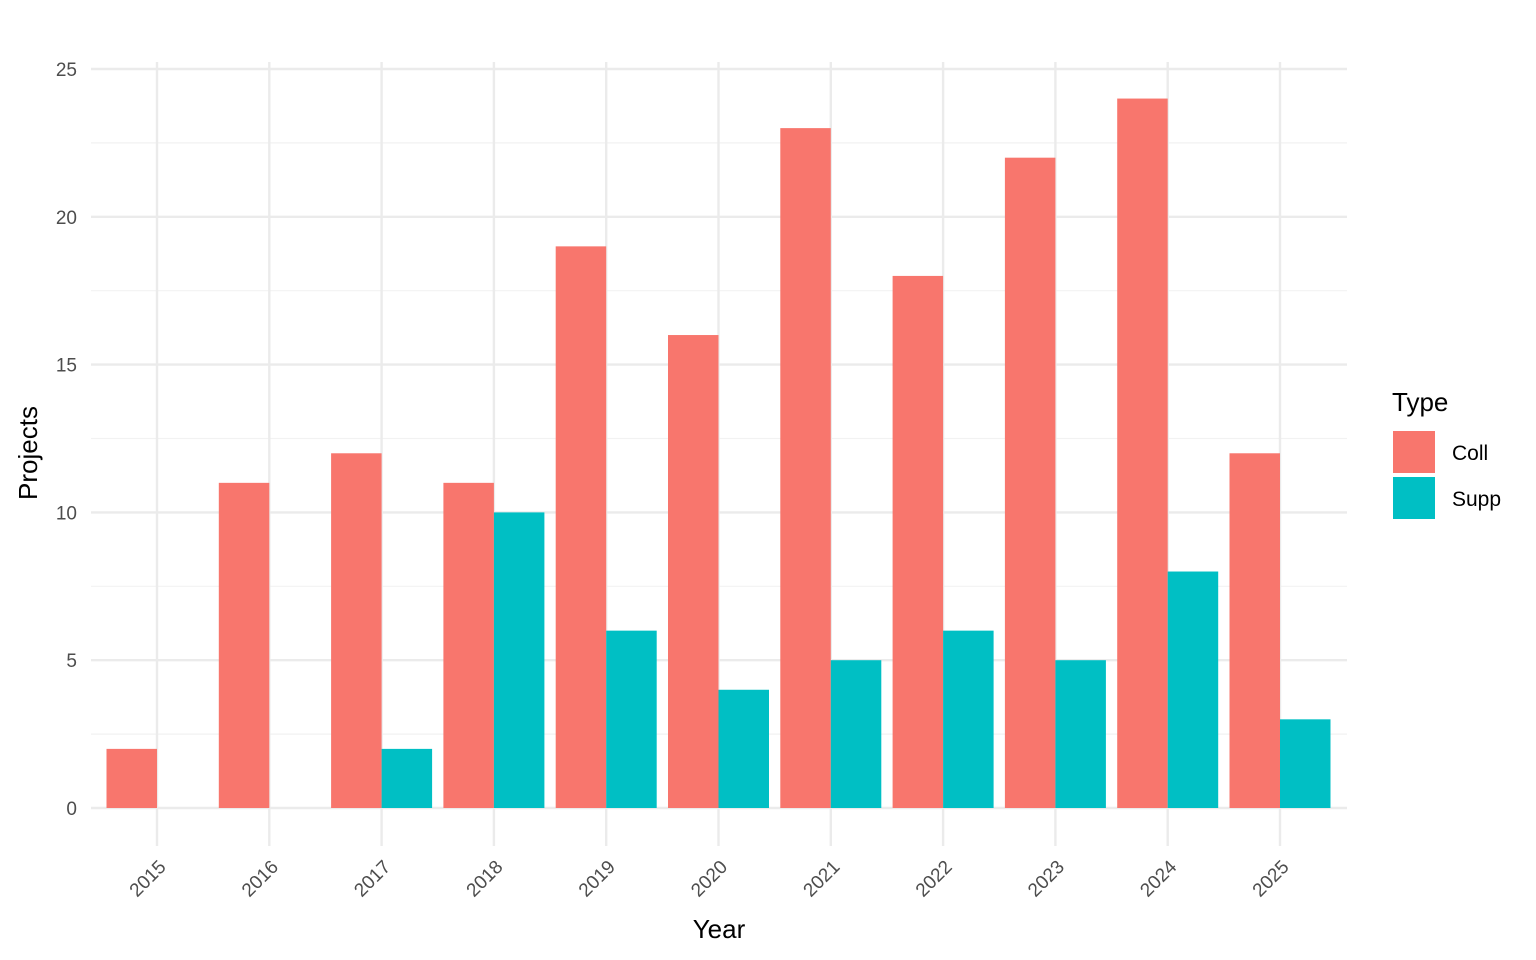 This screenshot has height=960, width=1536. Describe the element at coordinates (485, 879) in the screenshot. I see `x-tick-label: 2018` at that location.